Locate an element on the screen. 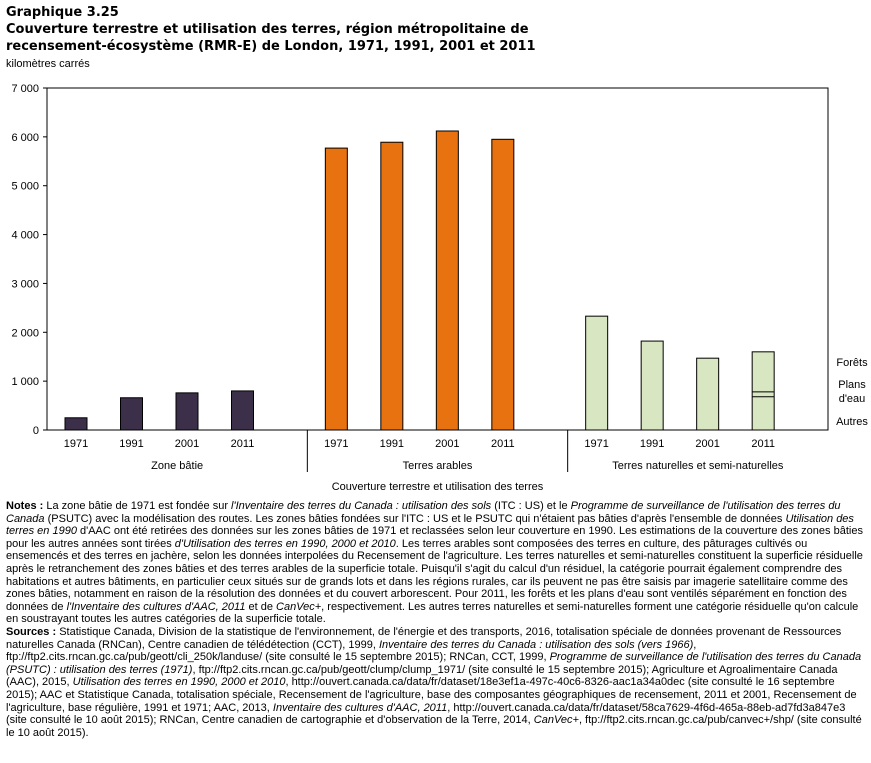 The image size is (871, 763). notes-italic: CanVec+ is located at coordinates (299, 606).